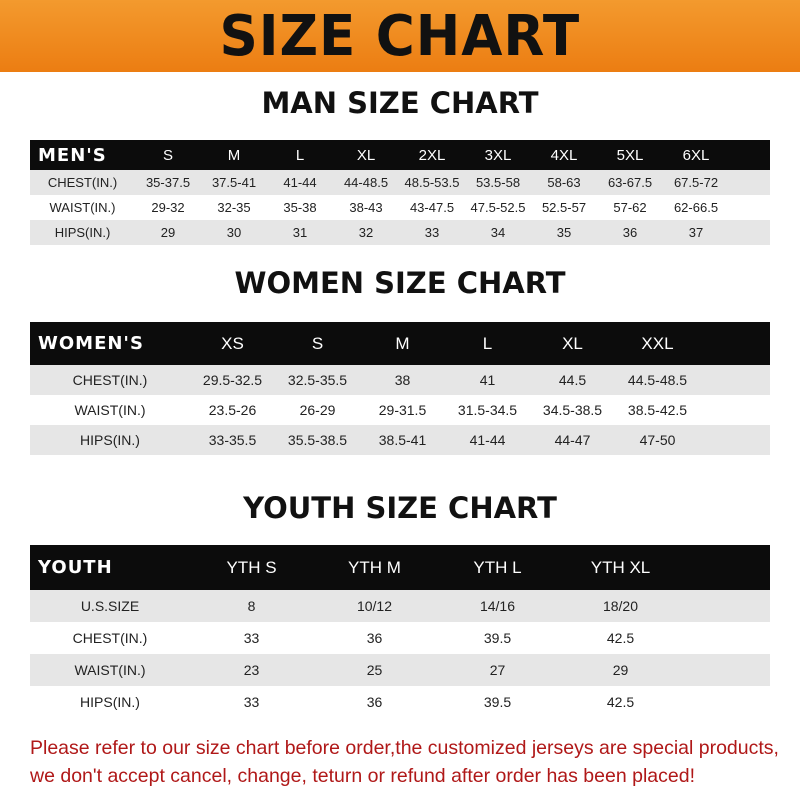  Describe the element at coordinates (487, 410) in the screenshot. I see `table-cell: 31.5-34.5` at that location.